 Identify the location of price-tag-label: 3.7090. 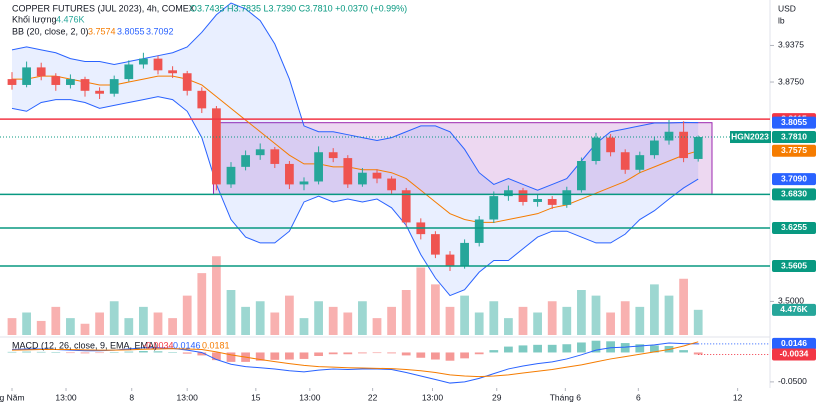
(794, 178).